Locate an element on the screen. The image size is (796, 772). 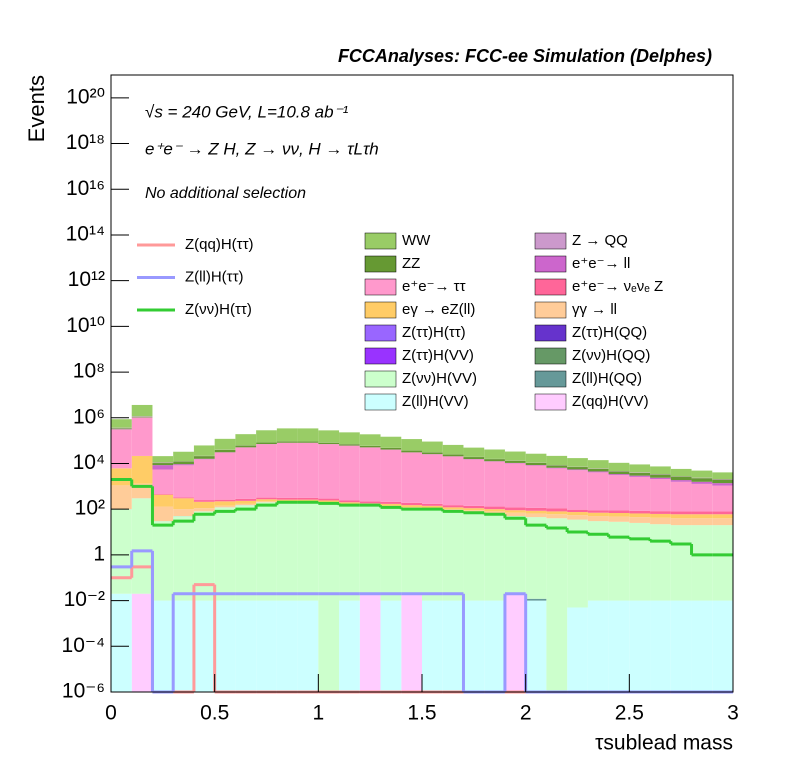
y-tick-label: 10⁸ is located at coordinates (89, 371).